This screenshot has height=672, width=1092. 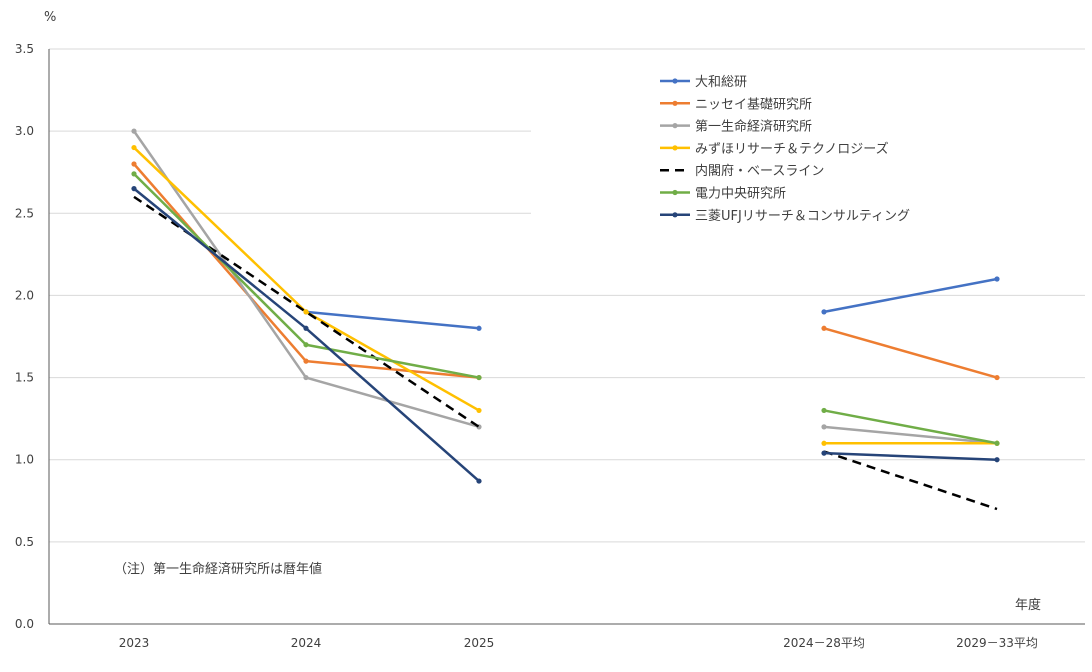 What do you see at coordinates (1028, 605) in the screenshot?
I see `x-axis-unit-label: 年度` at bounding box center [1028, 605].